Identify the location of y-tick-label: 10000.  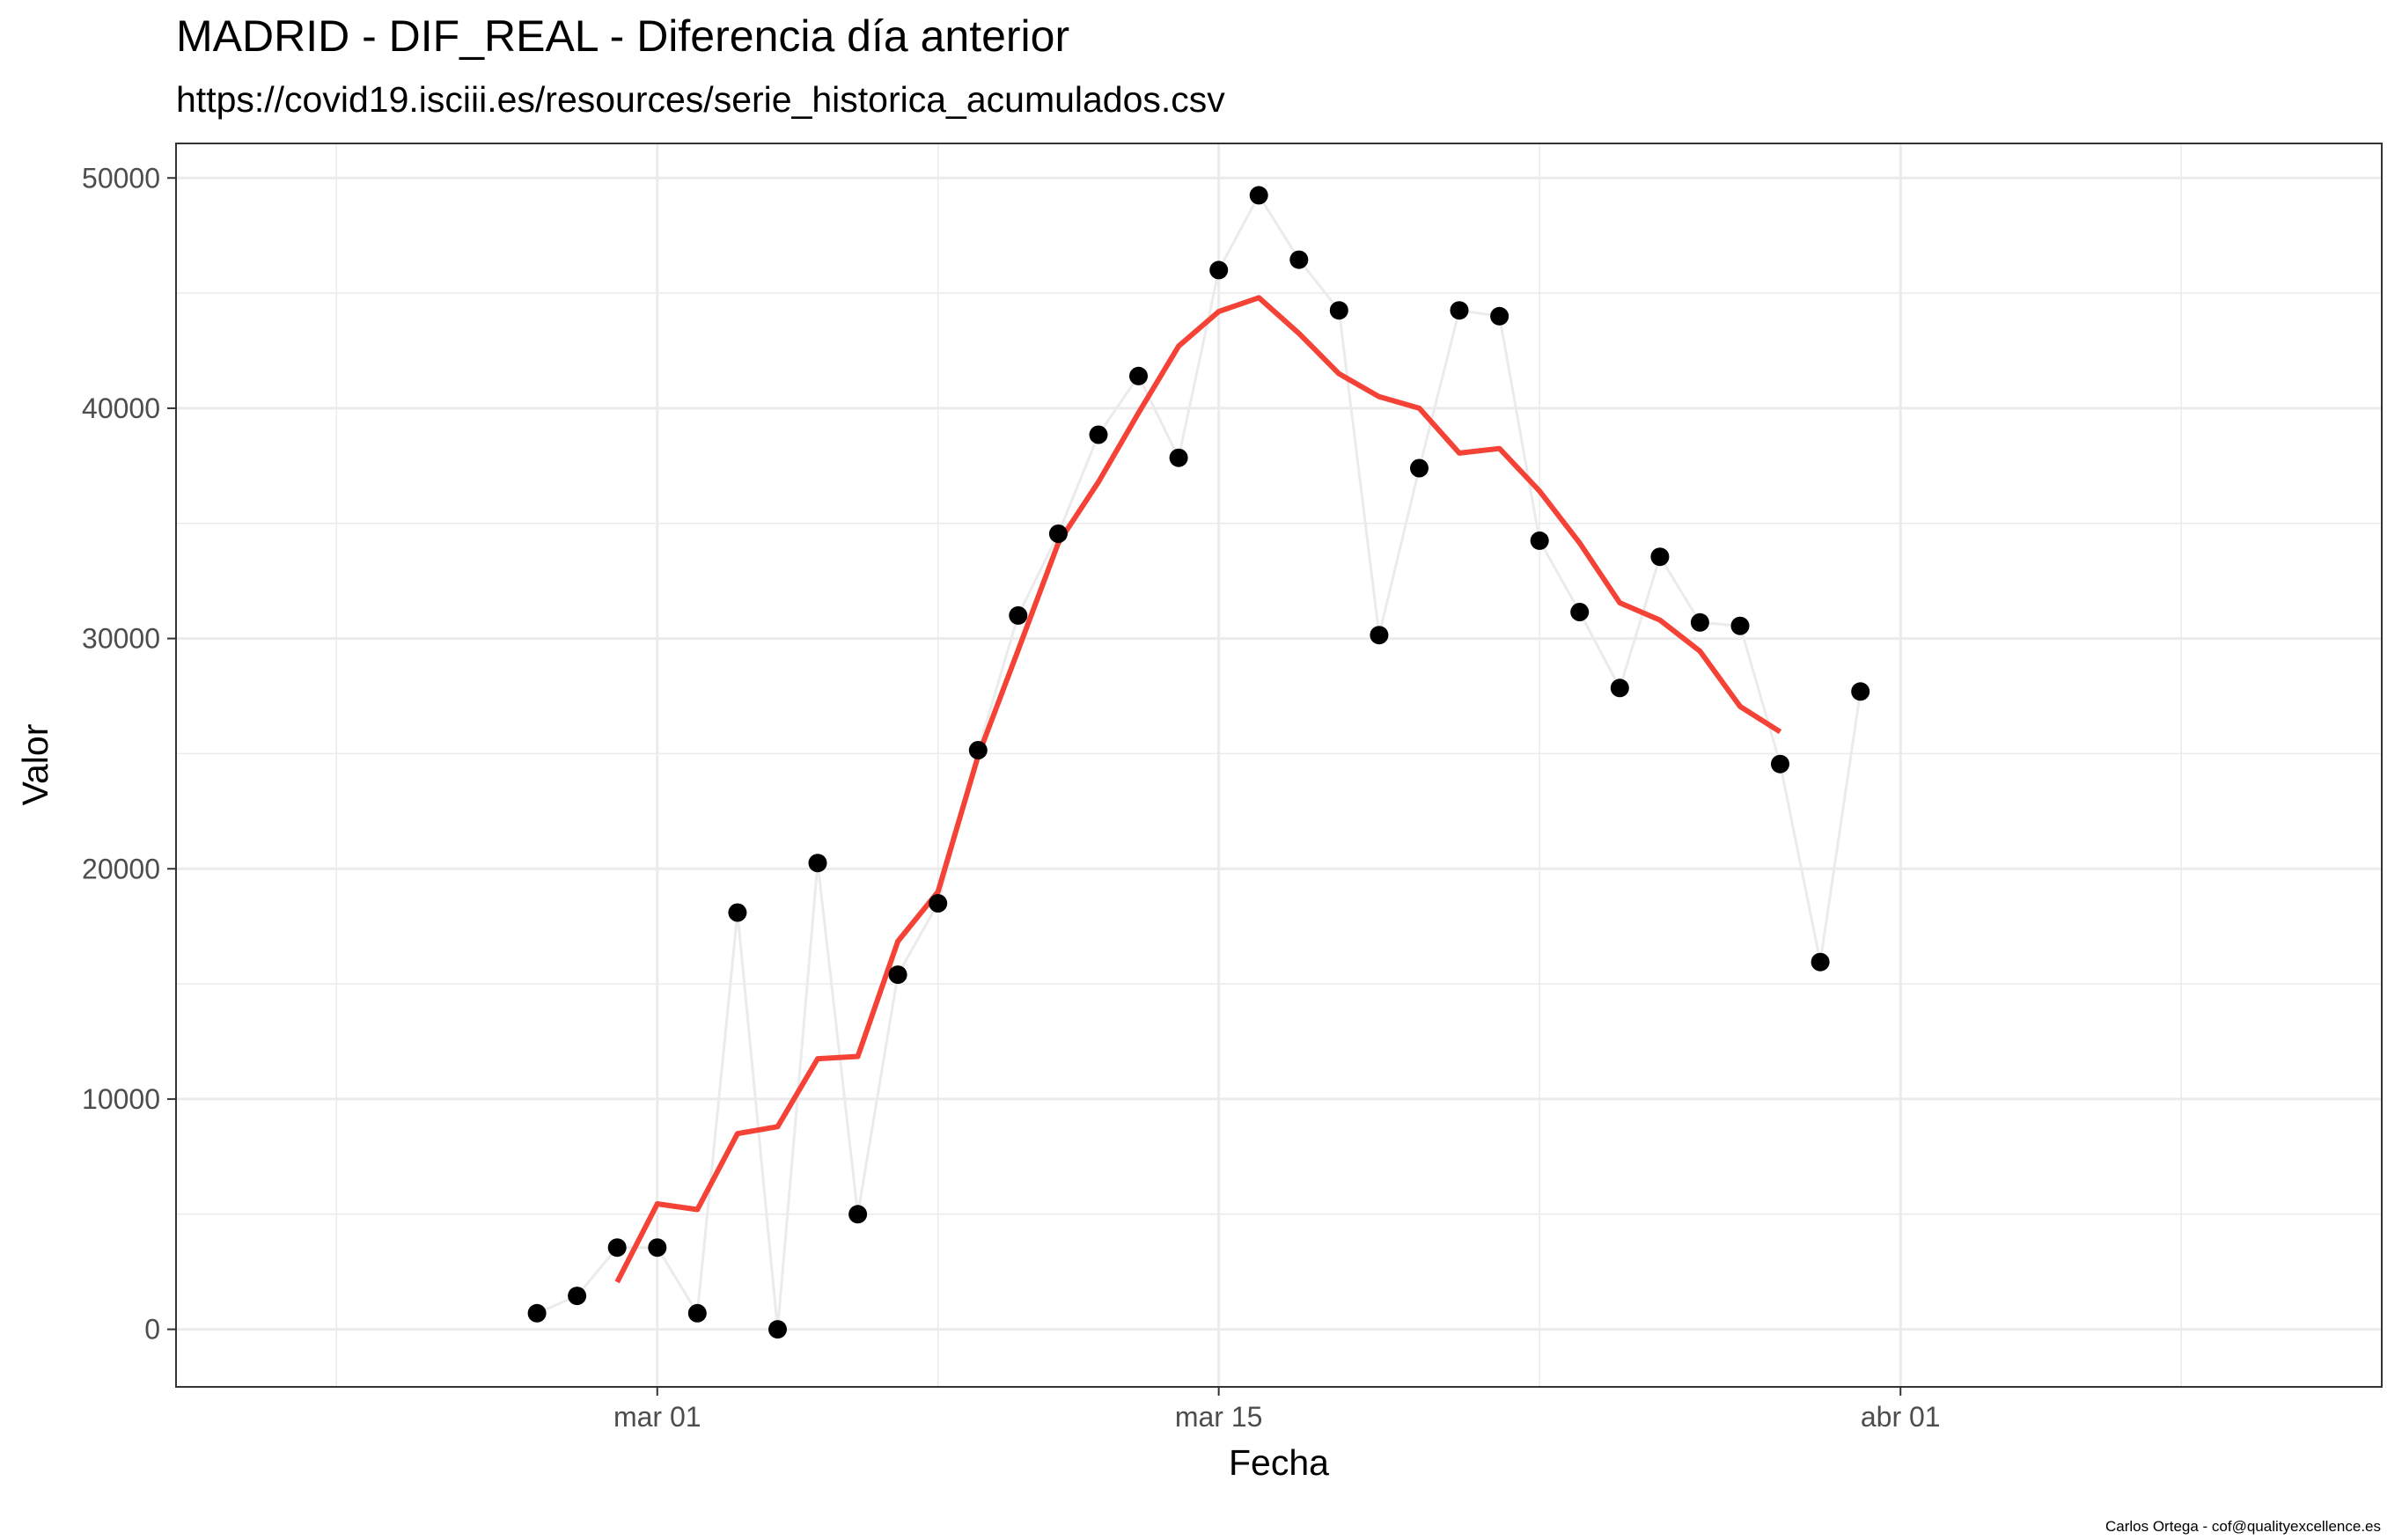
(121, 1099).